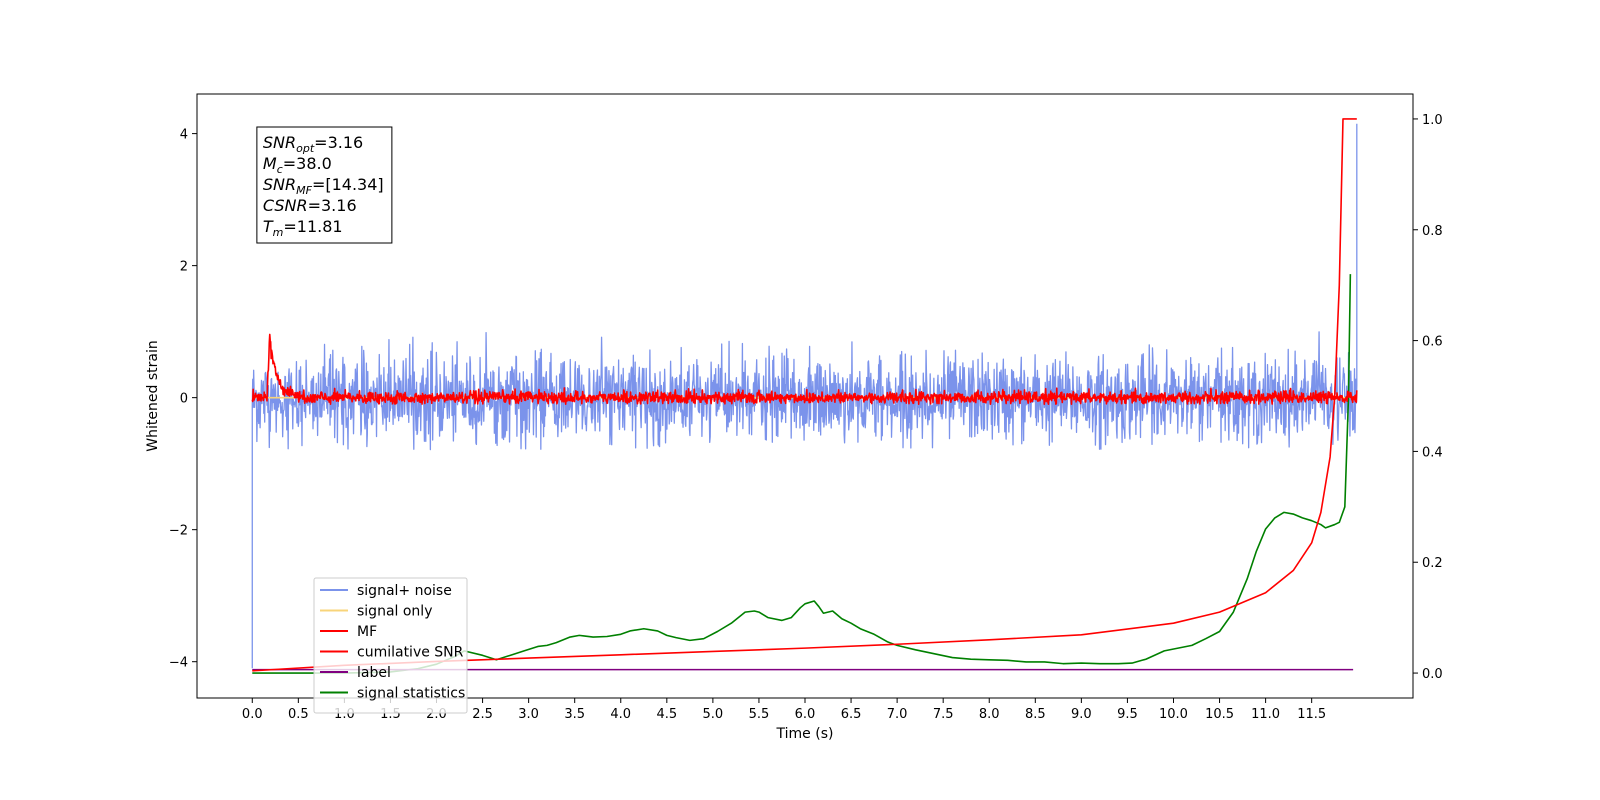 Image resolution: width=1600 pixels, height=800 pixels. What do you see at coordinates (298, 714) in the screenshot?
I see `x-tick-label: 0.5` at bounding box center [298, 714].